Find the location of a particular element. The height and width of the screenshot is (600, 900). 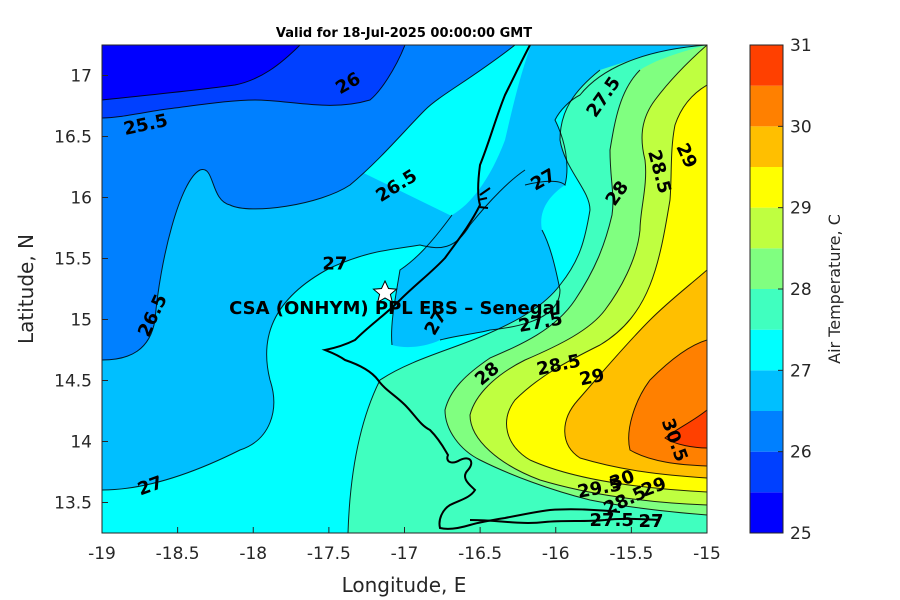

x-axis-label: Longitude, E is located at coordinates (404, 585).